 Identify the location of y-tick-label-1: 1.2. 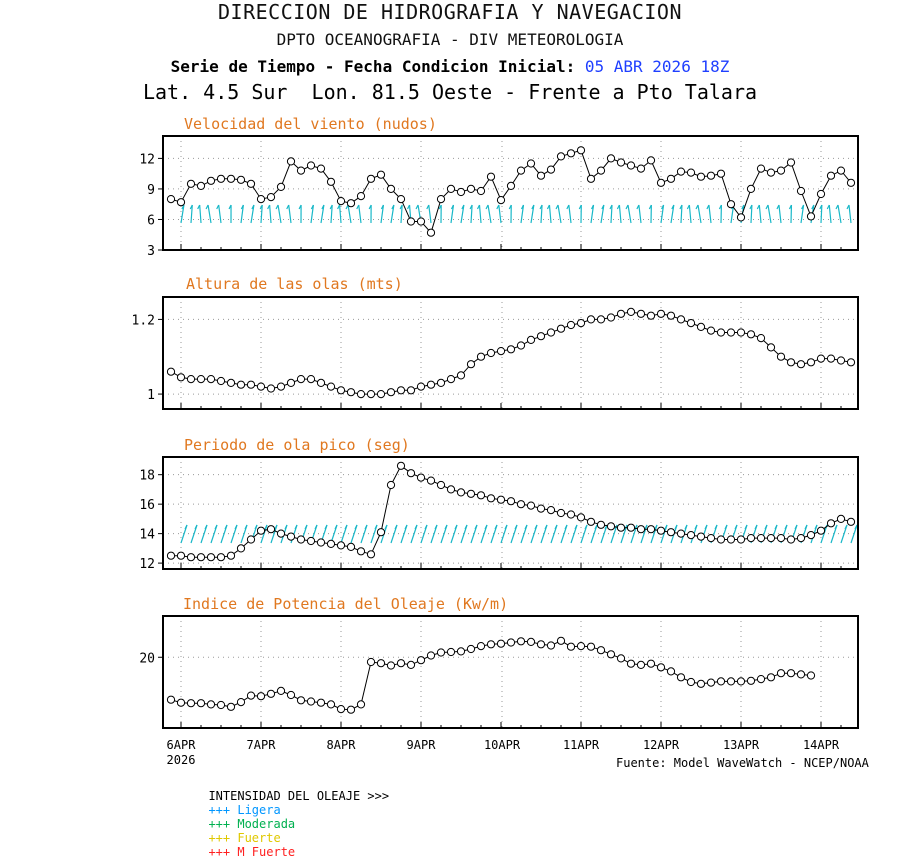
(143, 320).